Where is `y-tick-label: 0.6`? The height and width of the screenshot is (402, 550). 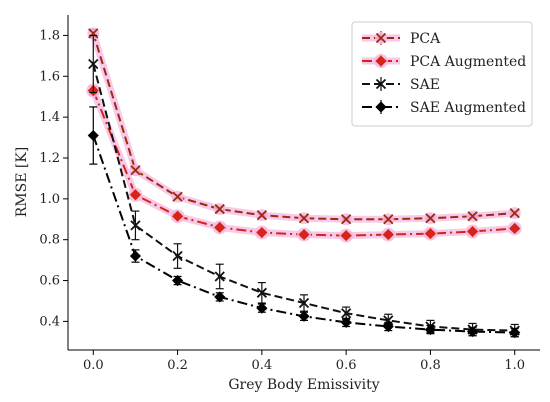 y-tick-label: 0.6 is located at coordinates (49, 281).